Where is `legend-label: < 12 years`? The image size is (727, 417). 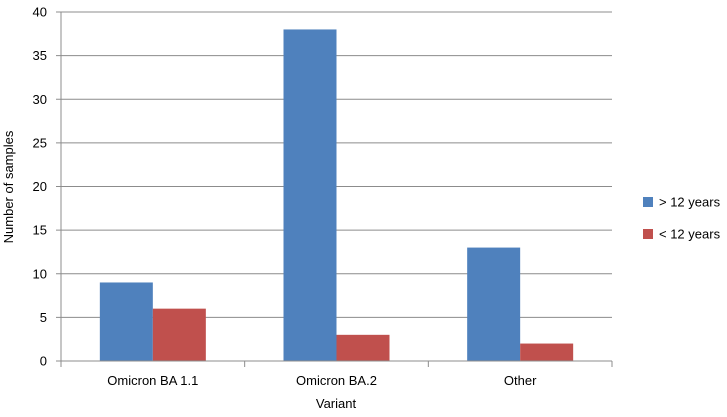
legend-label: < 12 years is located at coordinates (690, 234).